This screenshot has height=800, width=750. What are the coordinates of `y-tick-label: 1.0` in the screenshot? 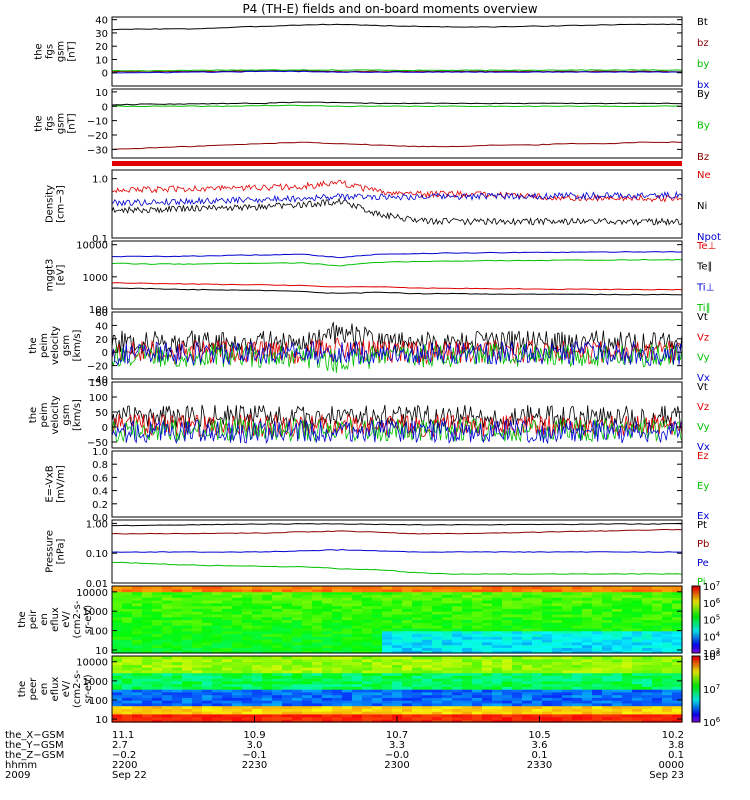 It's located at (100, 180).